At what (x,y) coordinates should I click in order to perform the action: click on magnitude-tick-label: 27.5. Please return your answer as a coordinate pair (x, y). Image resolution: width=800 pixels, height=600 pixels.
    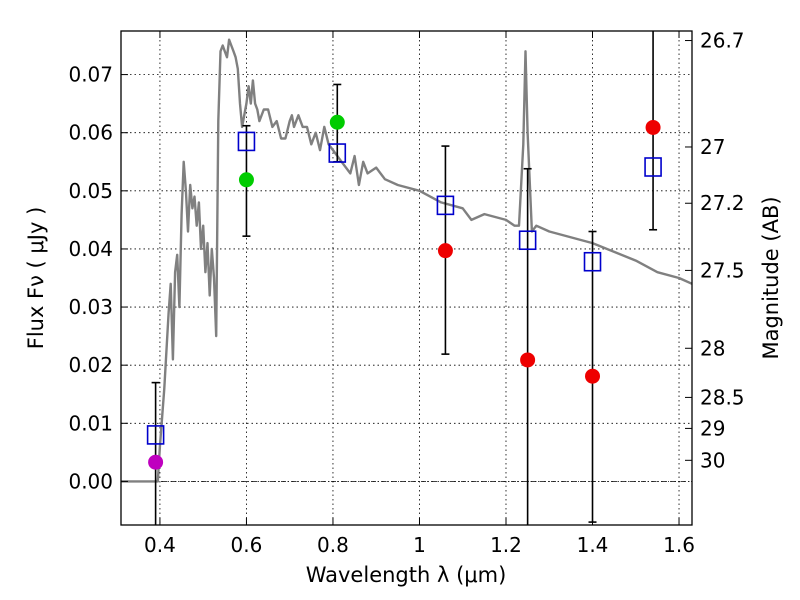
    Looking at the image, I should click on (722, 270).